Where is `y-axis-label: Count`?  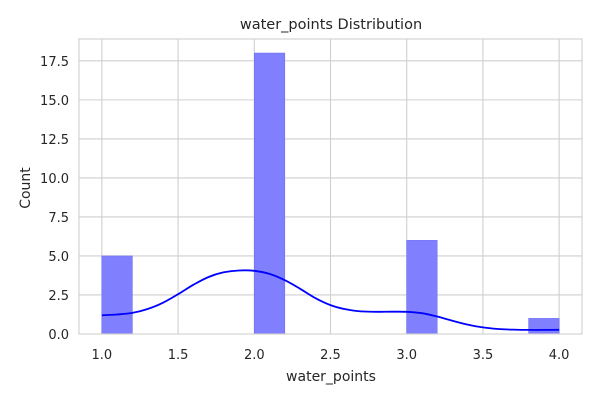
y-axis-label: Count is located at coordinates (26, 188).